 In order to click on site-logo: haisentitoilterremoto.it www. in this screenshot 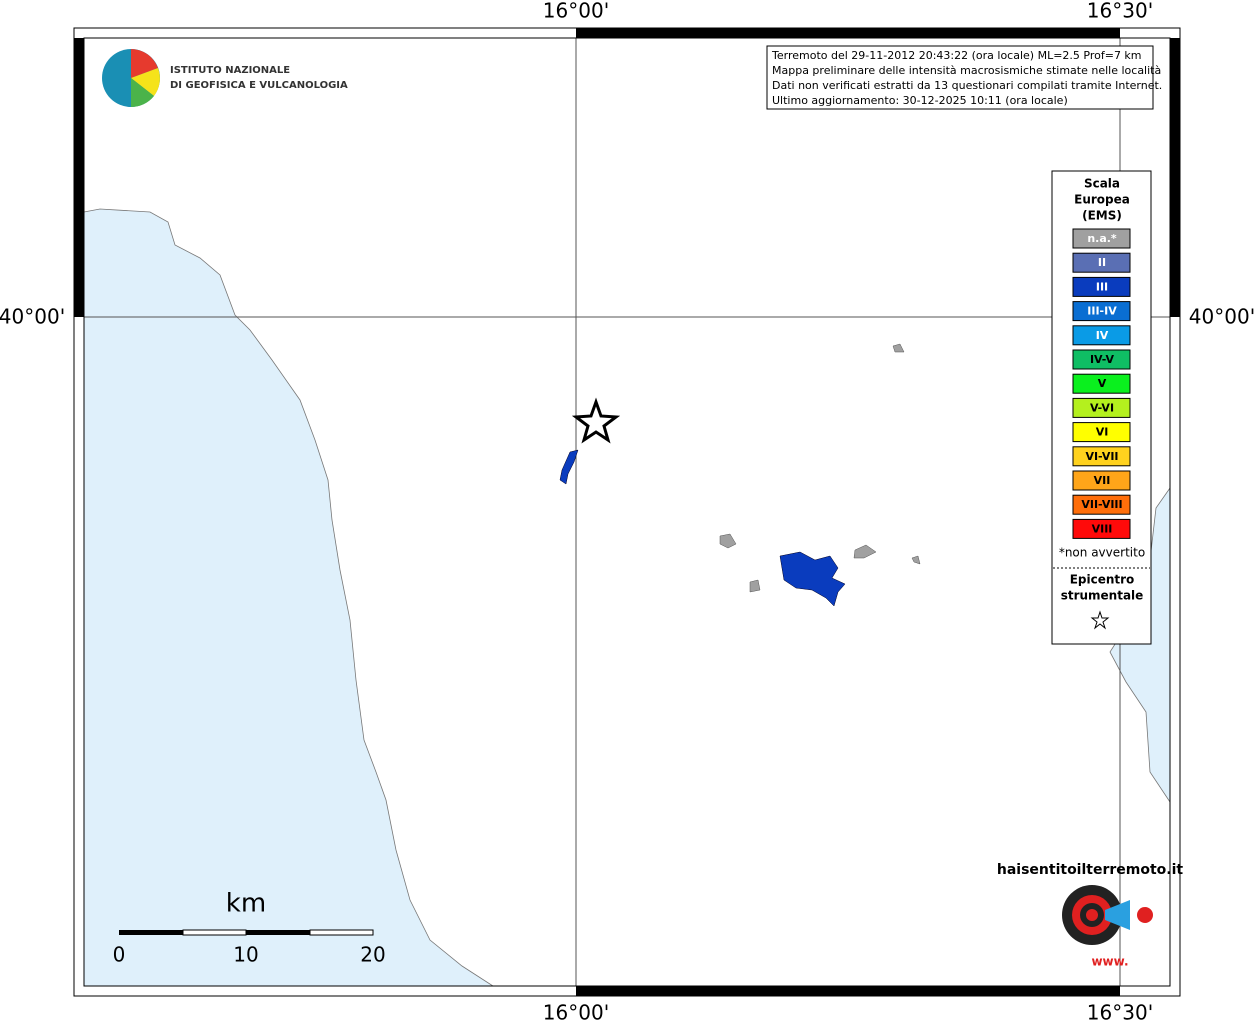, I will do `click(1090, 915)`.